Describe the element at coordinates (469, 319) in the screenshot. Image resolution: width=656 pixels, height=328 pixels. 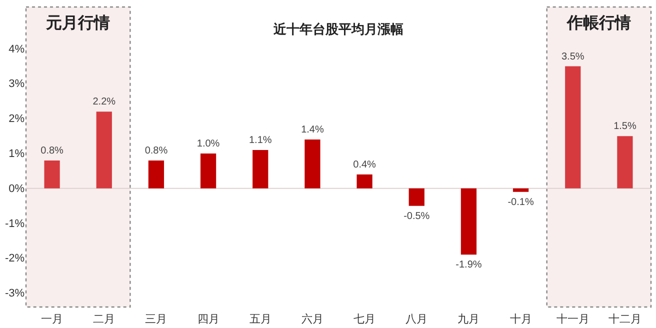
I see `x-tick-label: 九月` at that location.